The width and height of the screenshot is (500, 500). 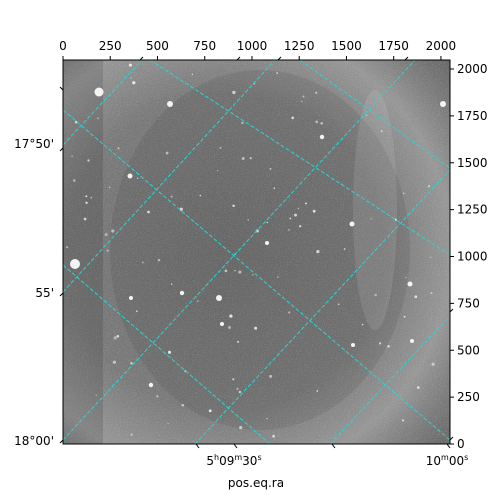 I want to click on top-tick-label-5: 1250, so click(x=299, y=46).